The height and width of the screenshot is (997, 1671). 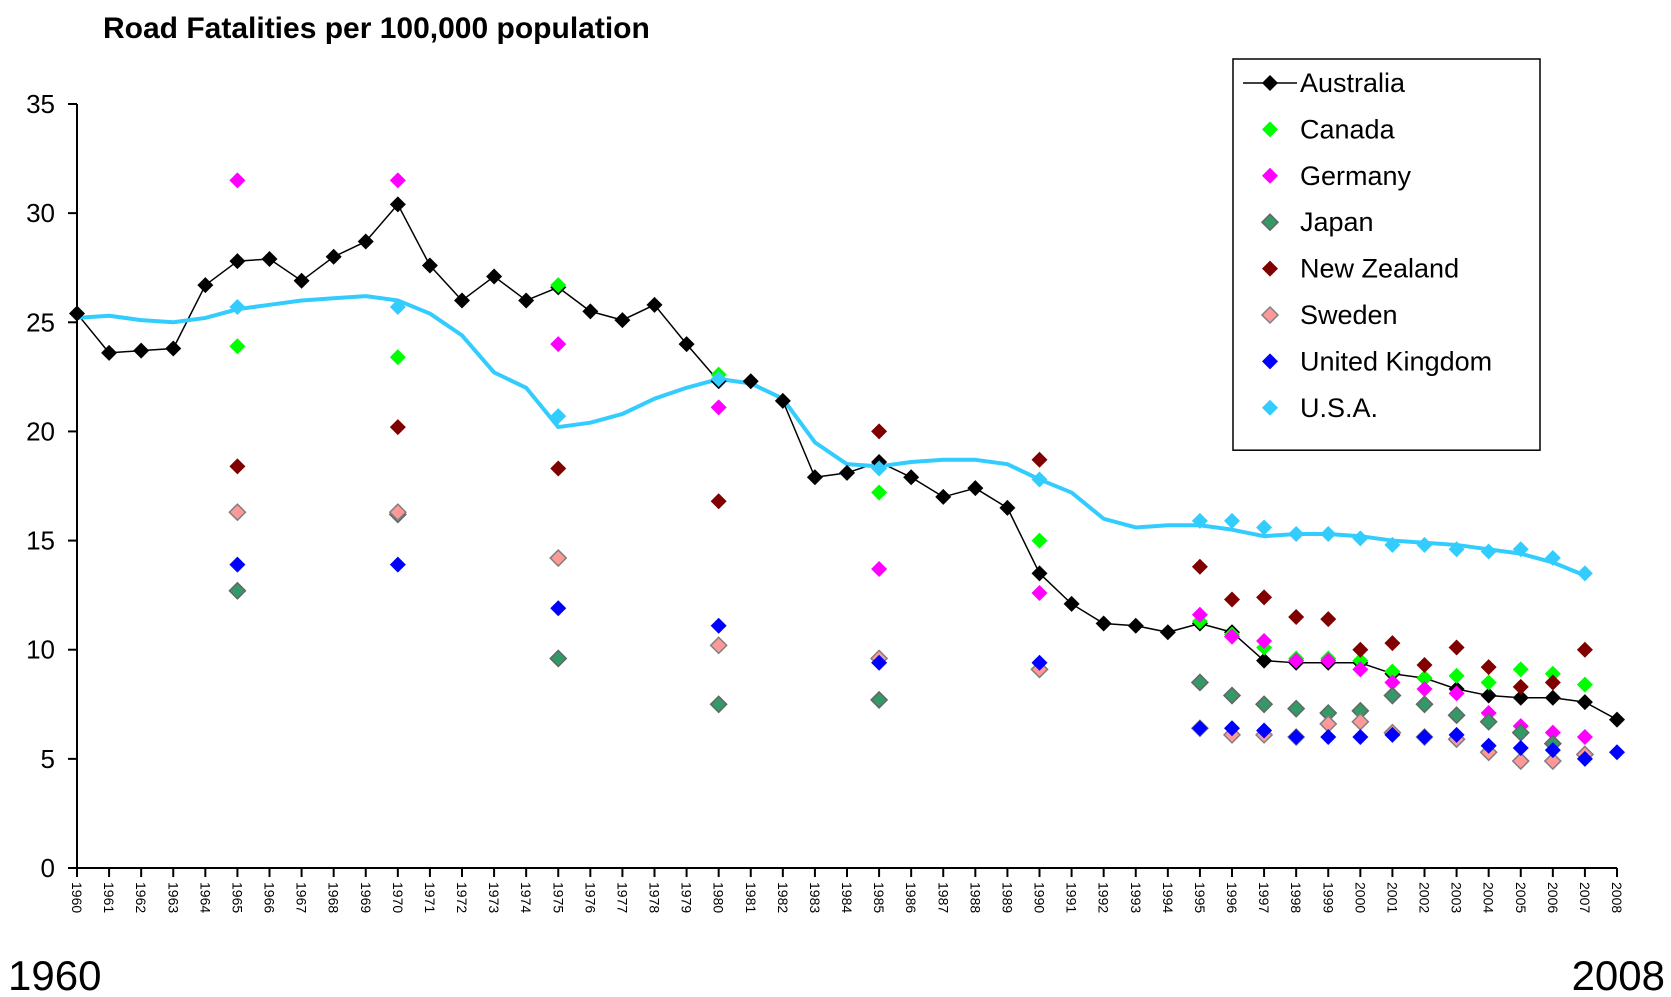 I want to click on x-tick-label: 1970, so click(x=398, y=897).